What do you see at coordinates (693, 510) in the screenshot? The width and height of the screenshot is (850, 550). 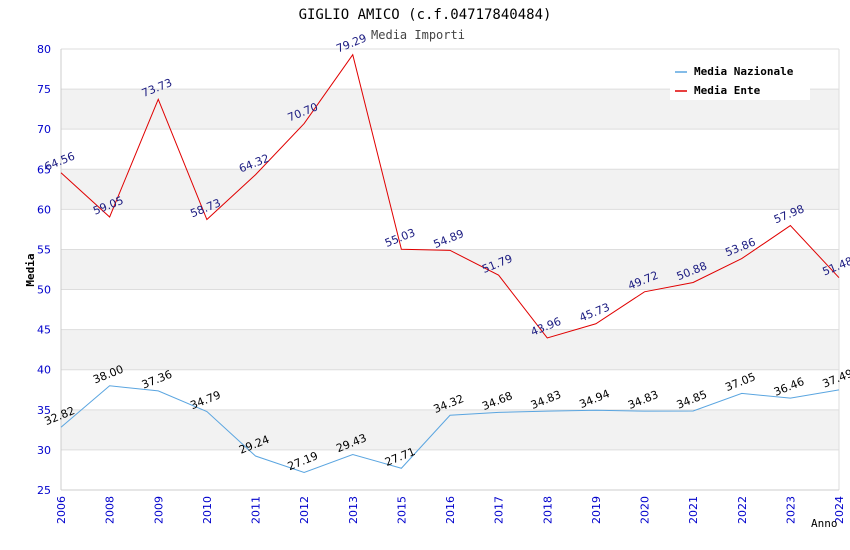 I see `x-tick-label: 2021` at bounding box center [693, 510].